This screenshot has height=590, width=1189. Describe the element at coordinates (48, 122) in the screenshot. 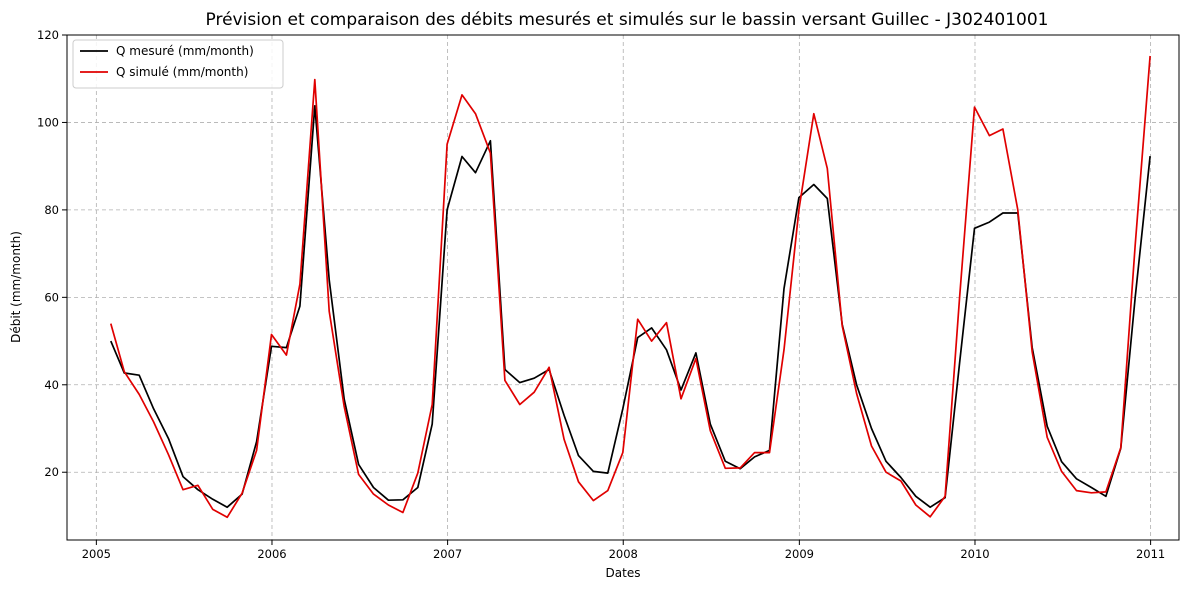

I see `y-tick-label: 100` at that location.